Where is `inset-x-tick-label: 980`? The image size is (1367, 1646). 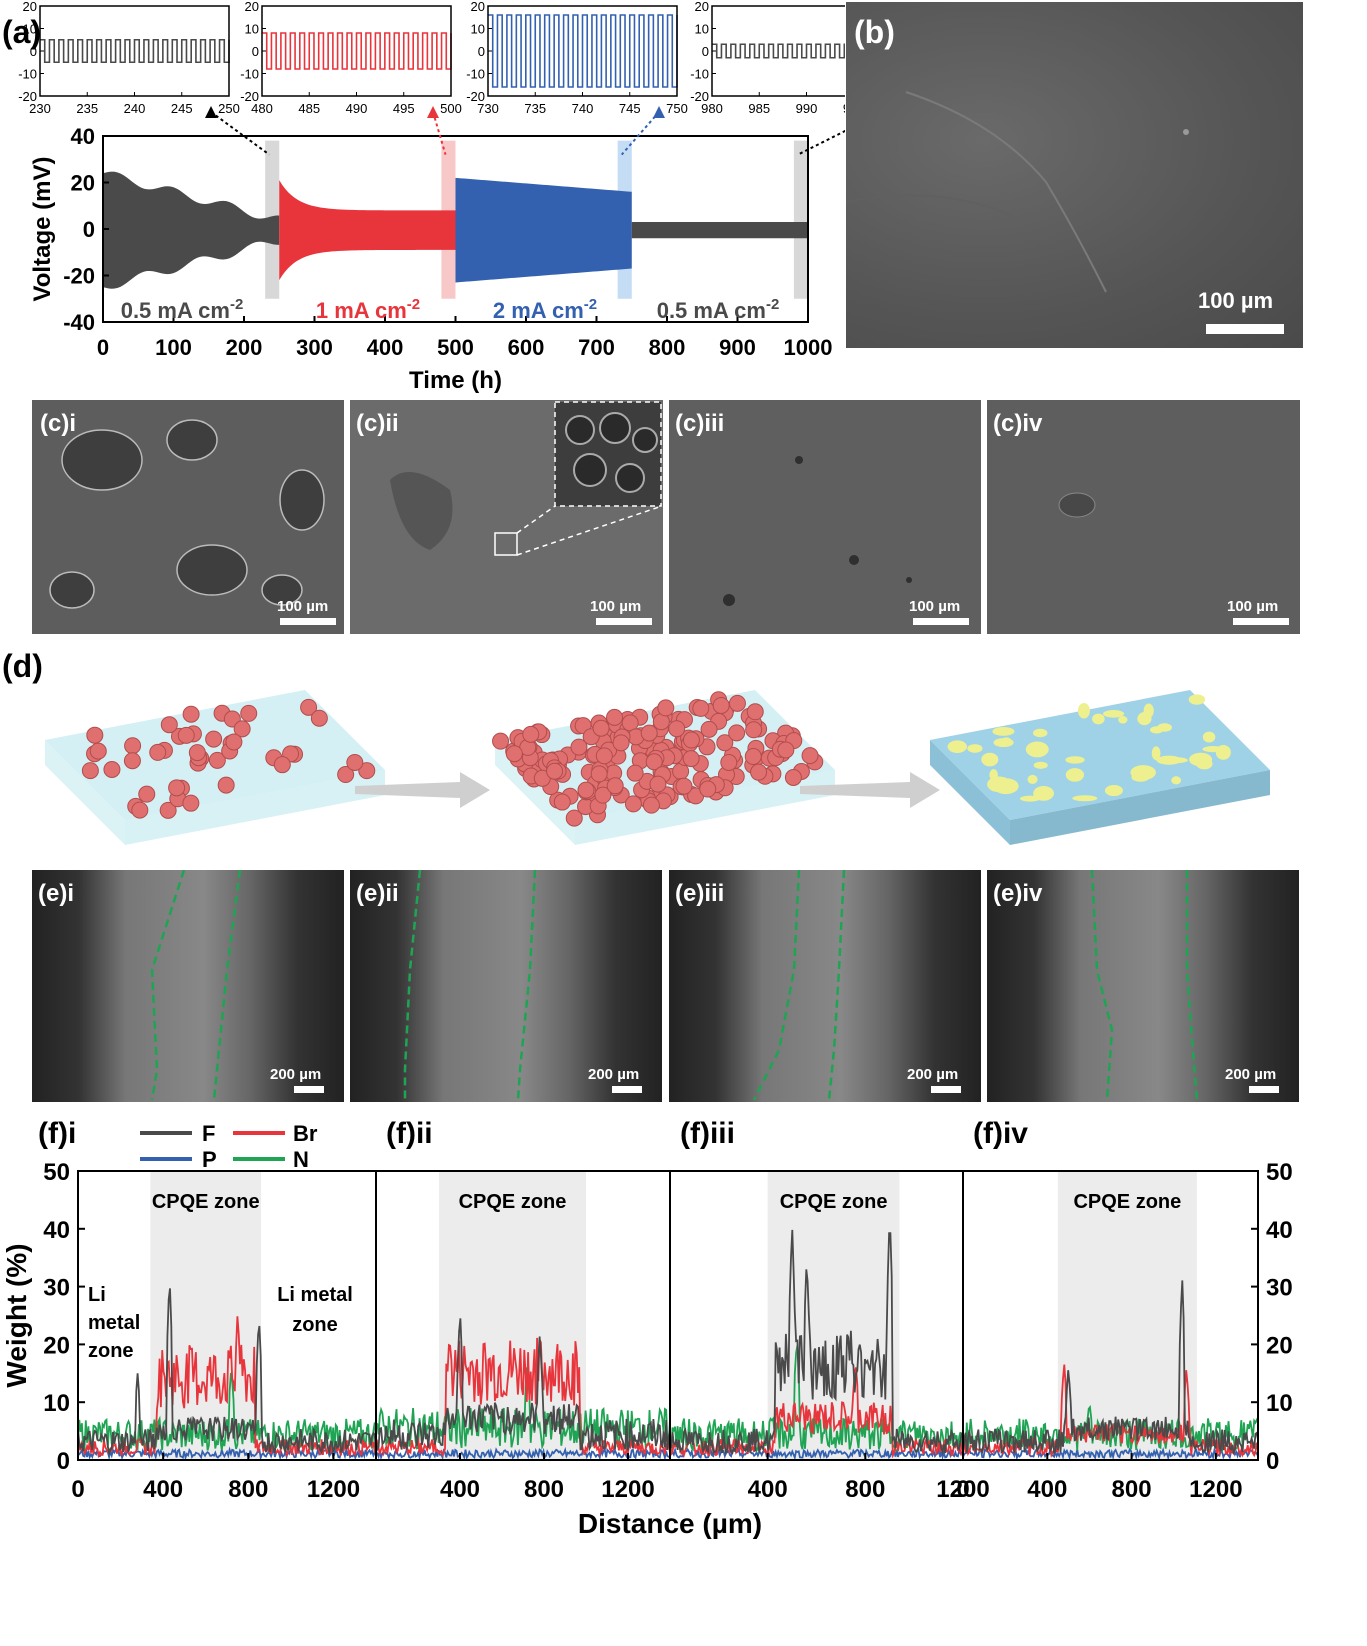 inset-x-tick-label: 980 is located at coordinates (712, 108).